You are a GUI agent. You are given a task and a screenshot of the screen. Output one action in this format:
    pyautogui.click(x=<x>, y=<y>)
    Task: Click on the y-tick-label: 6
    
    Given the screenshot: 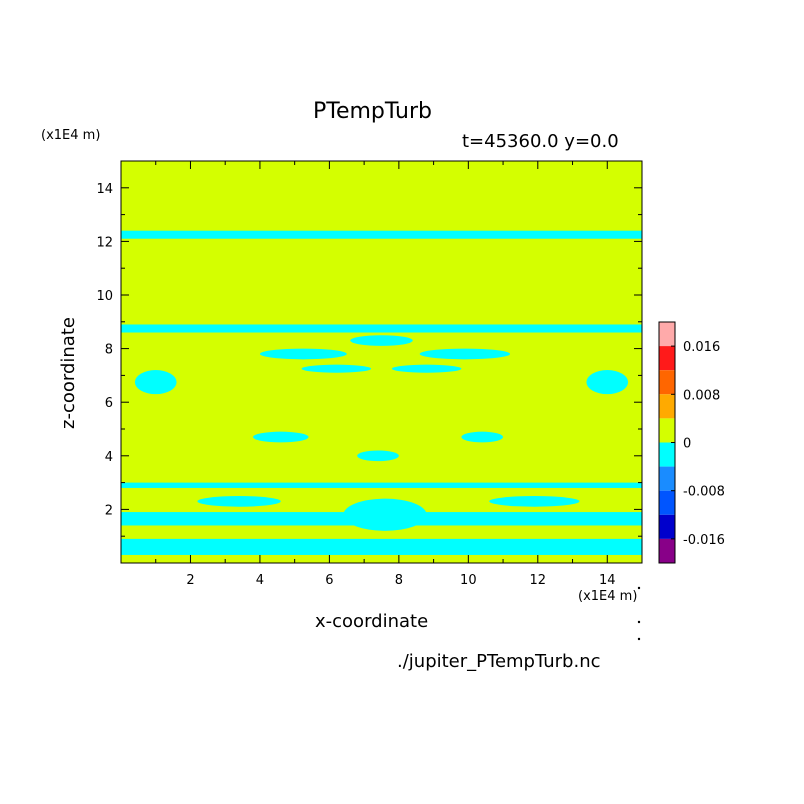 What is the action you would take?
    pyautogui.click(x=109, y=403)
    